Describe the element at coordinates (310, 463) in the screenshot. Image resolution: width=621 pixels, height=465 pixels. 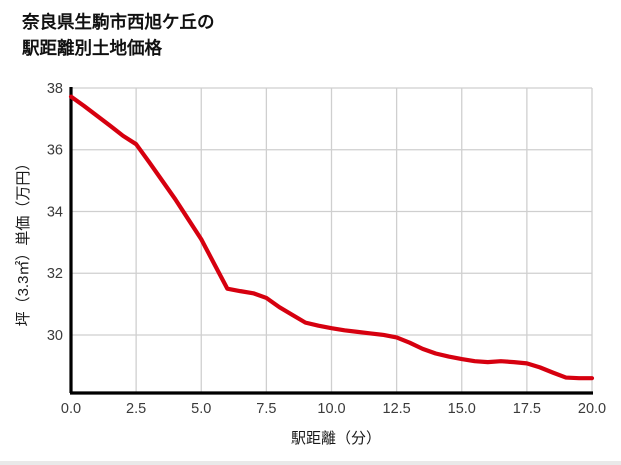
I see `bottom-divider` at that location.